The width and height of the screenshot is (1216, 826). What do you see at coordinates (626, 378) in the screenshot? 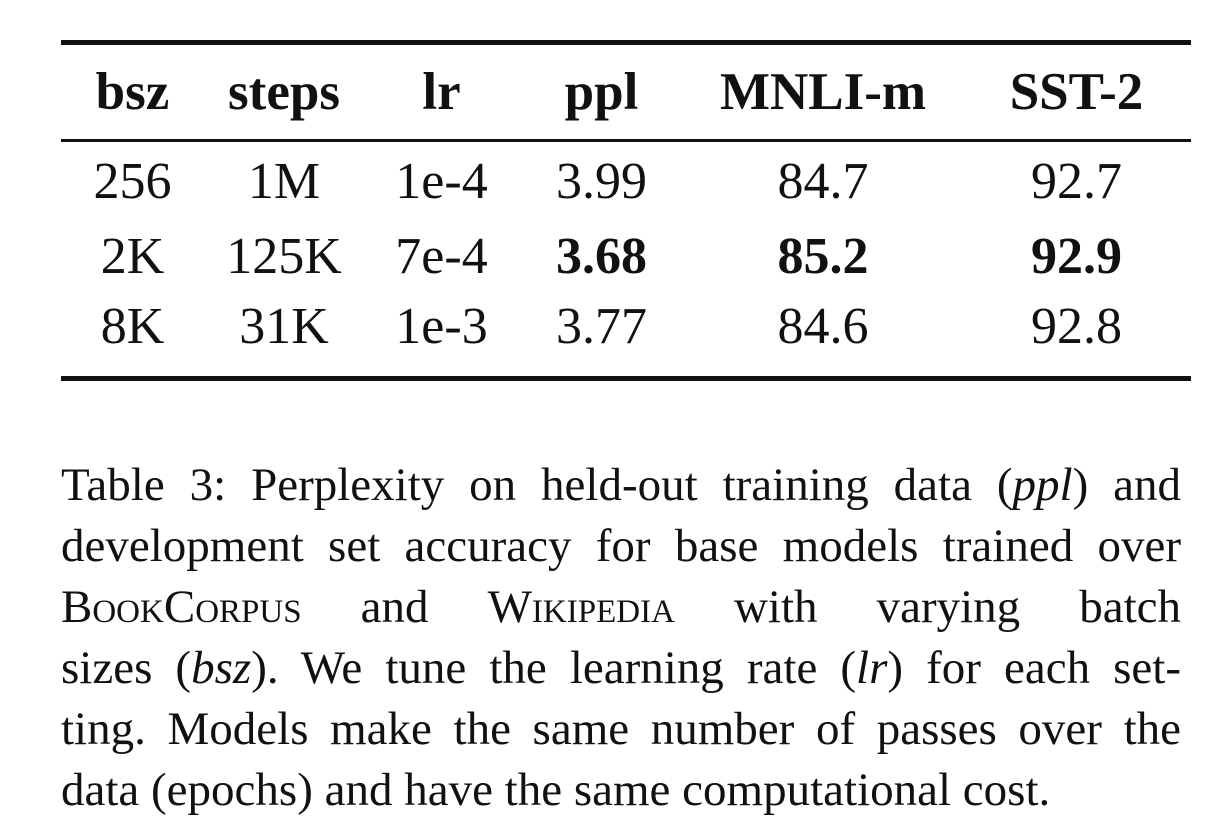
I see `table-bottom-rule` at bounding box center [626, 378].